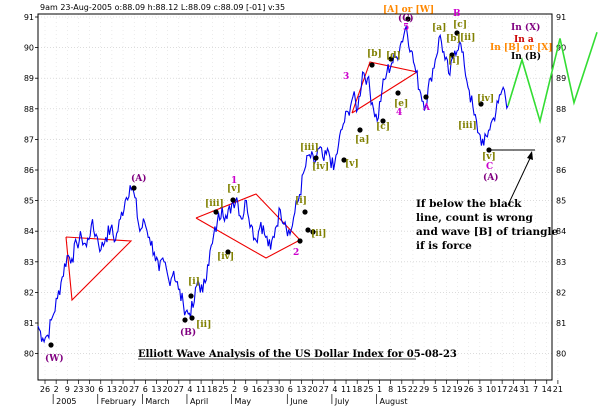  What do you see at coordinates (99, 269) in the screenshot?
I see `triangle-boundary` at bounding box center [99, 269].